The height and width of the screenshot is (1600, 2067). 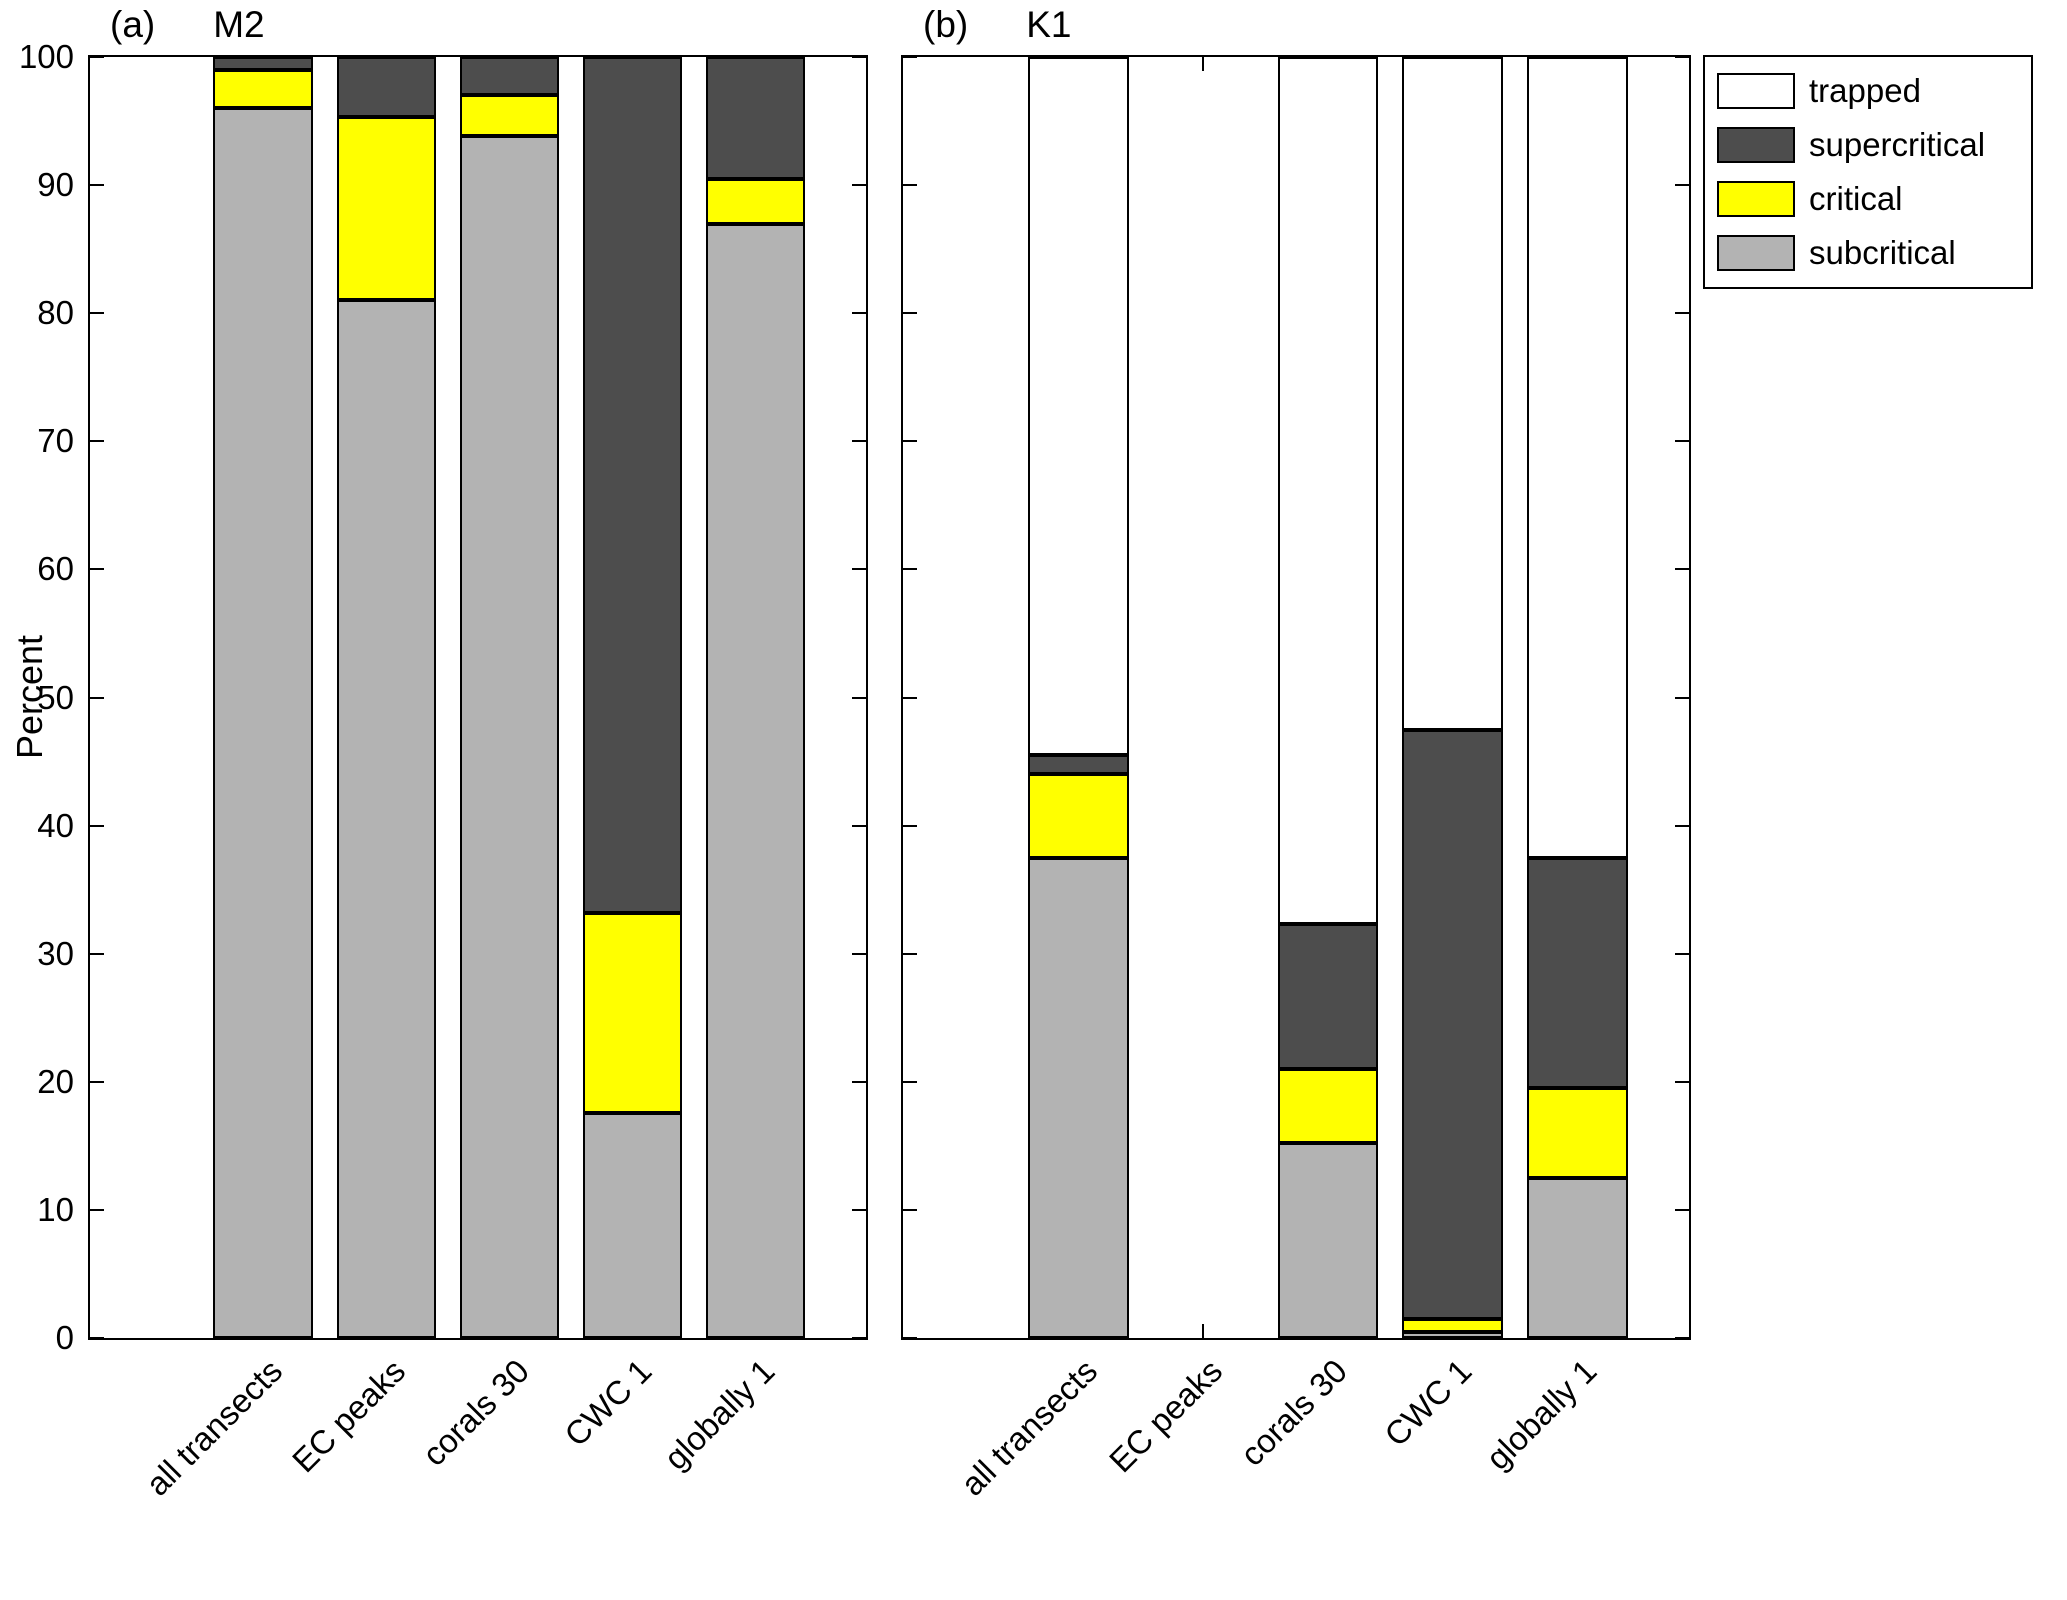 I want to click on legend-label: trapped, so click(x=1865, y=90).